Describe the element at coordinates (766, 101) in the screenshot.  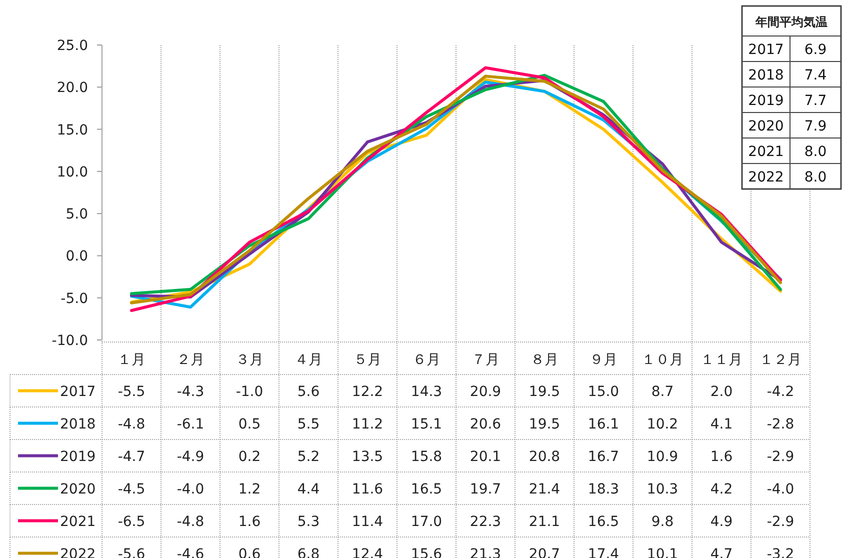
I see `annotation: 2019` at that location.